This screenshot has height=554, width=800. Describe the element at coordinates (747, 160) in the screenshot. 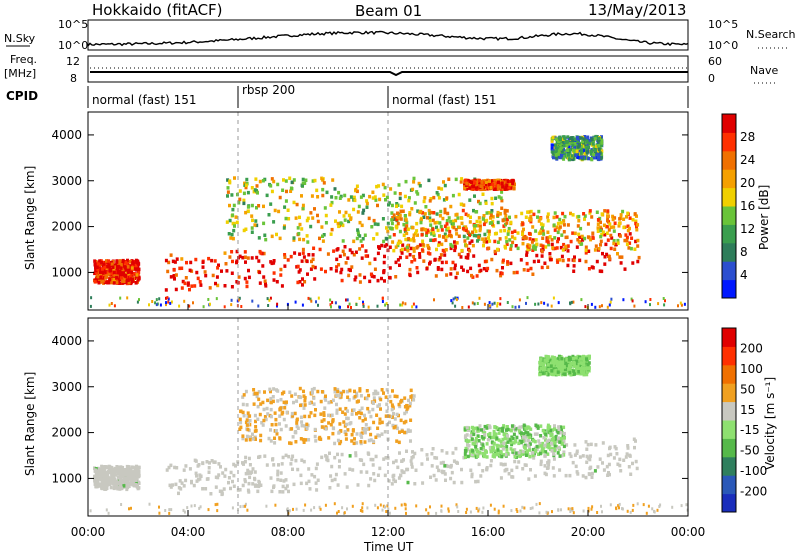

I see `colorbar-tick-label: 24` at that location.